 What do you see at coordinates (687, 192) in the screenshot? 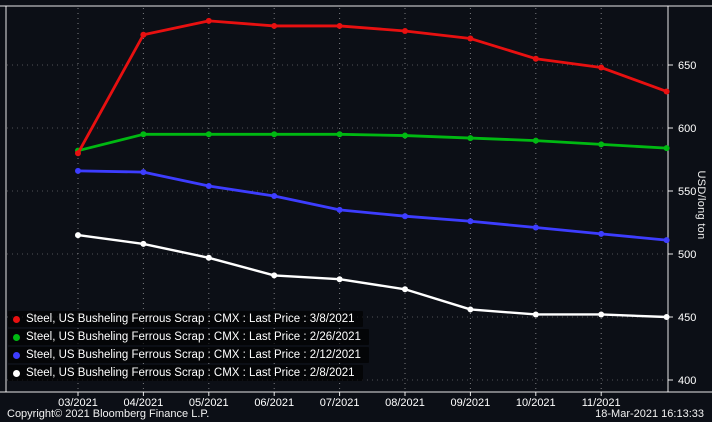
I see `svg-text: 550` at bounding box center [687, 192].